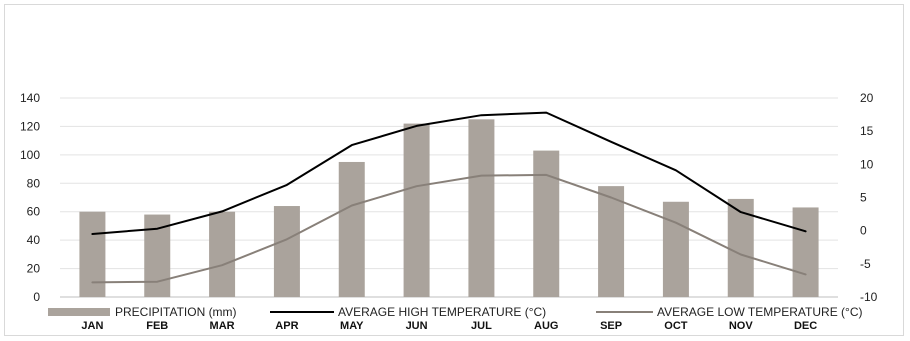 The width and height of the screenshot is (910, 341). What do you see at coordinates (867, 98) in the screenshot?
I see `right-tick-label: 20` at bounding box center [867, 98].